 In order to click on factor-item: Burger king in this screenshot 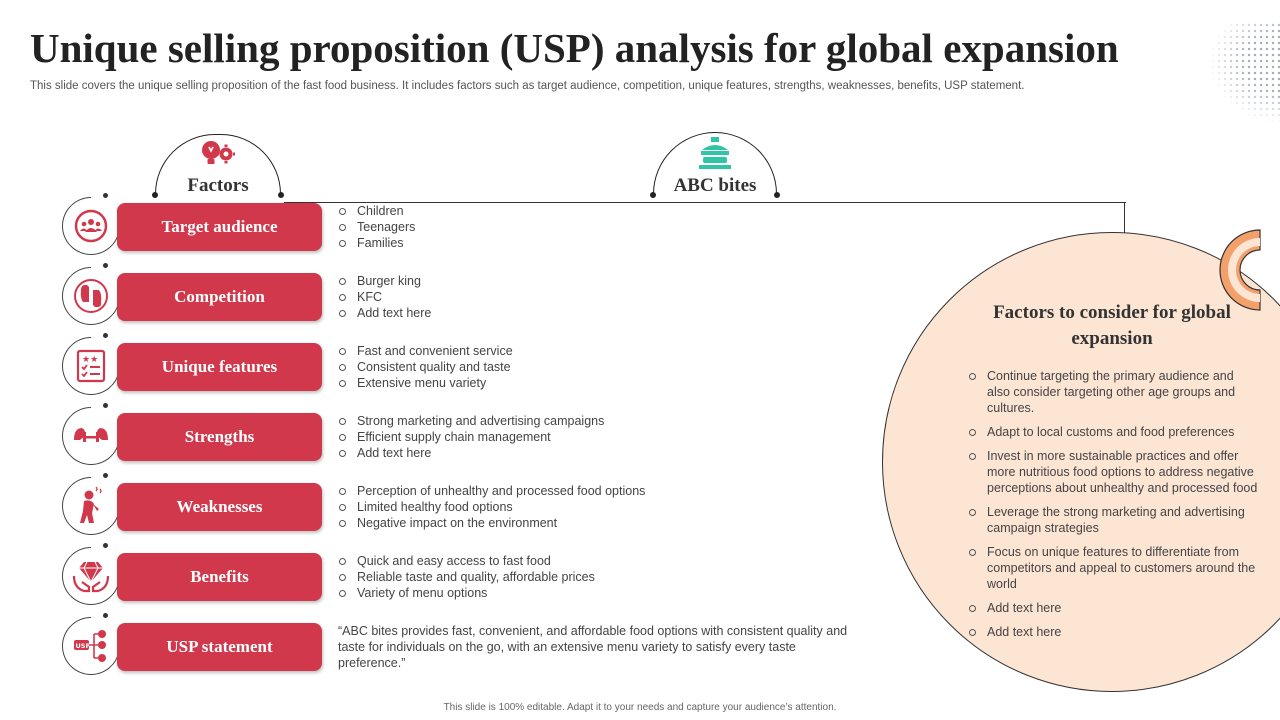, I will do `click(384, 281)`.